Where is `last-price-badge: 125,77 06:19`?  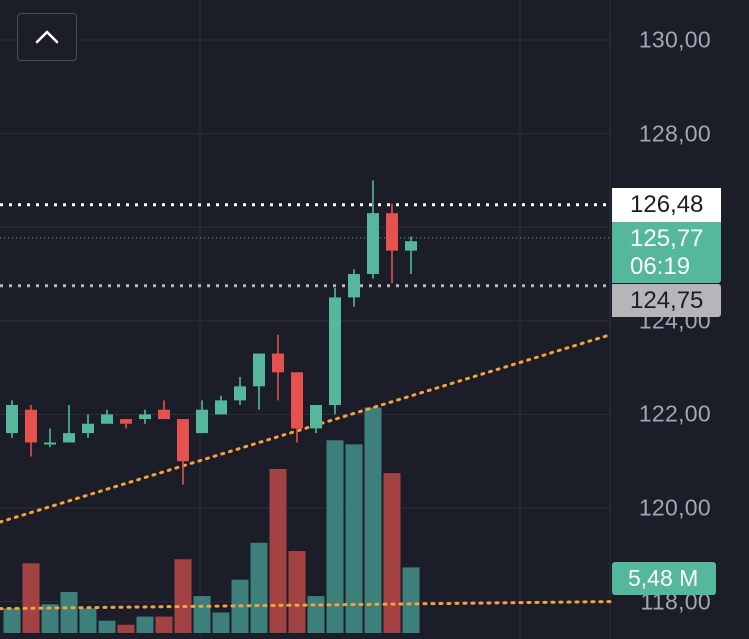 last-price-badge: 125,77 06:19 is located at coordinates (666, 252).